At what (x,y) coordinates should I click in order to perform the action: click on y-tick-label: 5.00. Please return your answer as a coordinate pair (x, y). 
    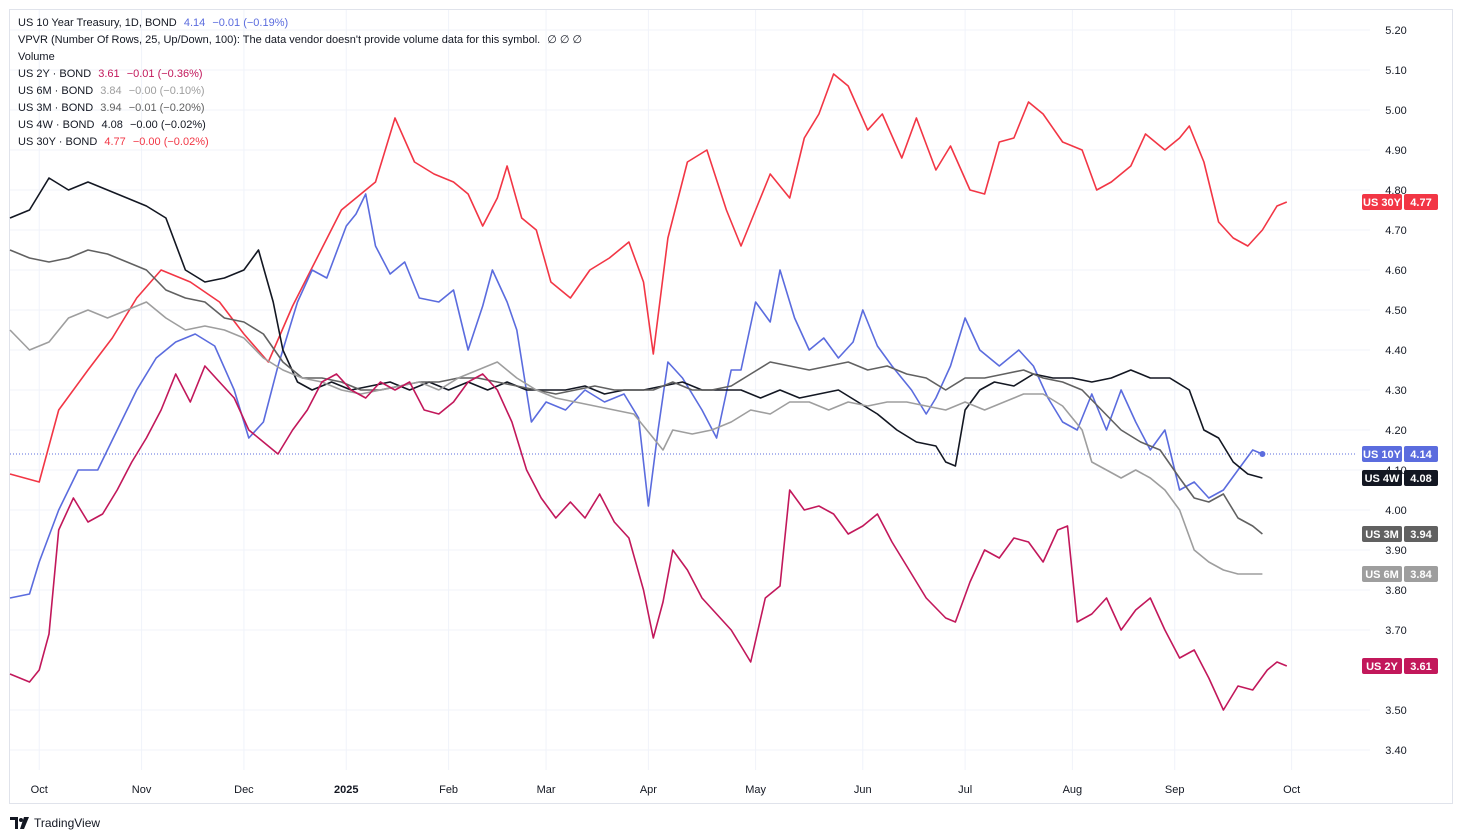
    Looking at the image, I should click on (1395, 111).